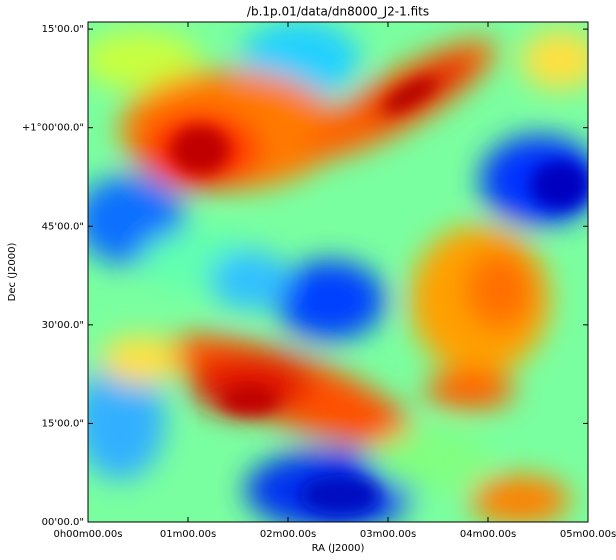  Describe the element at coordinates (488, 534) in the screenshot. I see `x-tick-label: 04m00.00s` at that location.